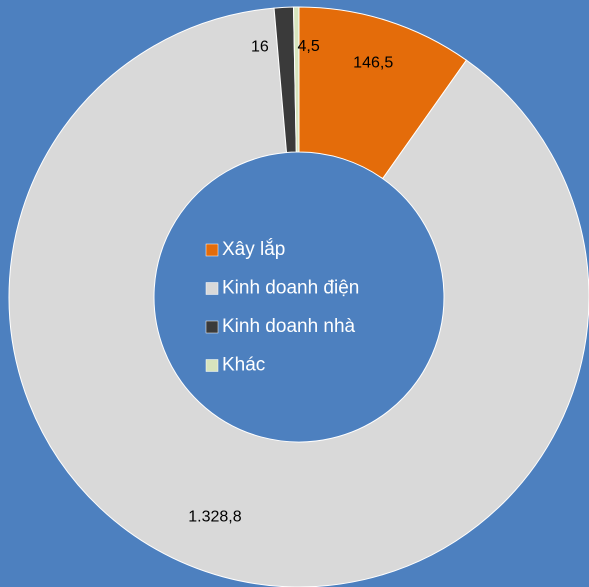 The height and width of the screenshot is (587, 589). What do you see at coordinates (243, 365) in the screenshot?
I see `legend-label: Khác` at bounding box center [243, 365].